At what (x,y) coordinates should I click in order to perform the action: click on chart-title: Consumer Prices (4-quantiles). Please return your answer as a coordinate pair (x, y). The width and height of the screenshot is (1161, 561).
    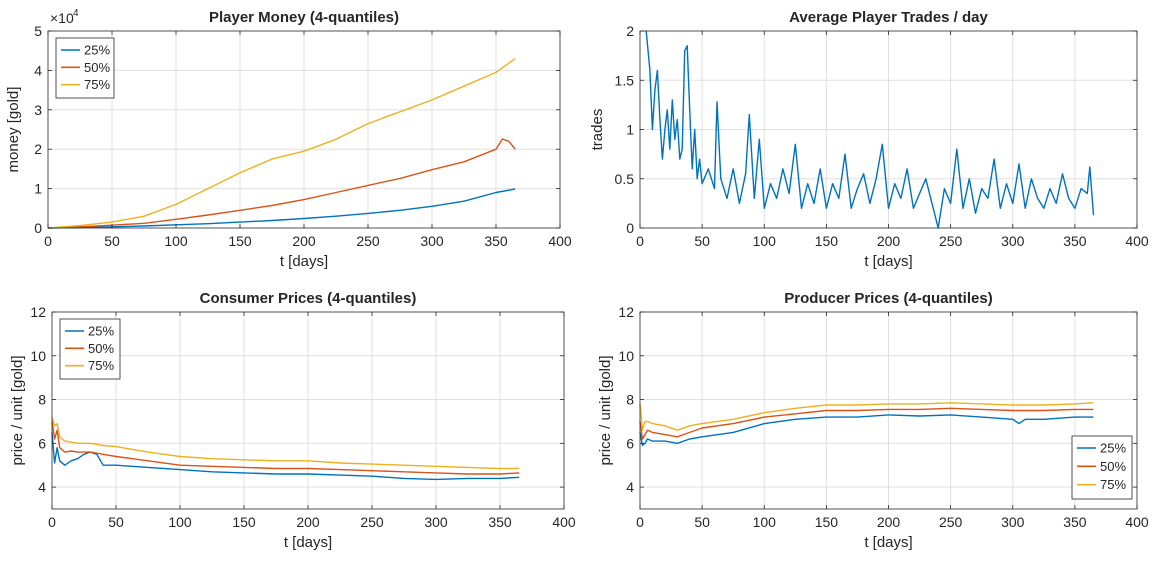
    Looking at the image, I should click on (308, 298).